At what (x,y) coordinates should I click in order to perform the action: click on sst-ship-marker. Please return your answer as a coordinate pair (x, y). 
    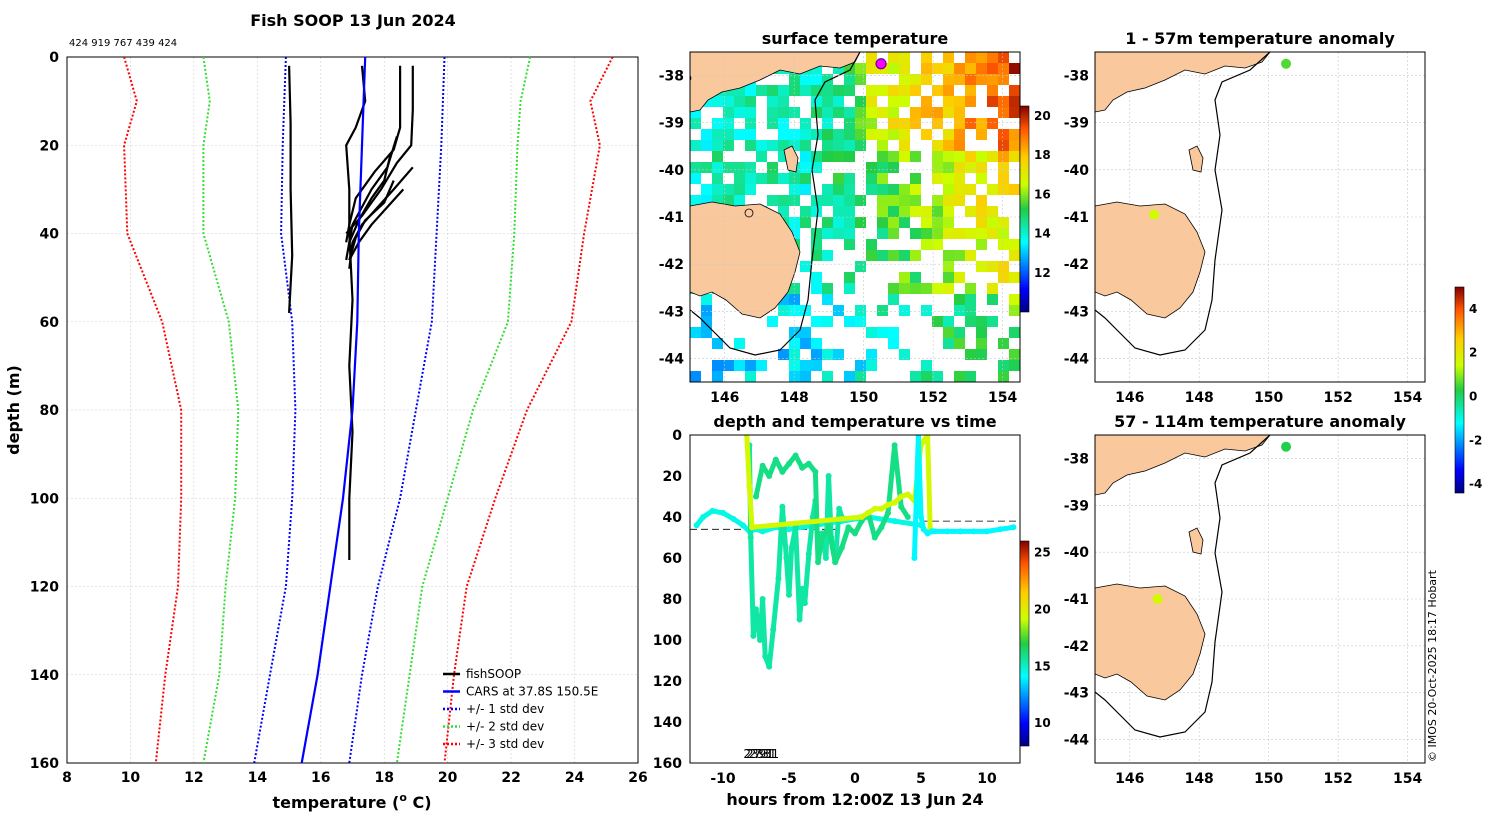
    Looking at the image, I should click on (881, 64).